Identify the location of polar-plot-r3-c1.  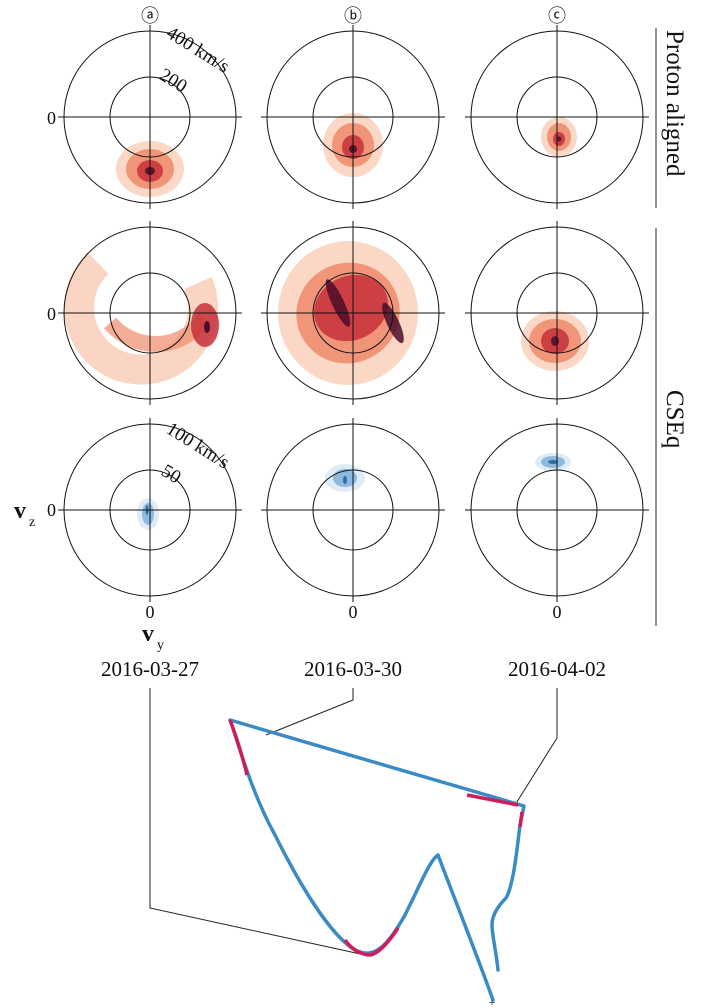
(150, 510).